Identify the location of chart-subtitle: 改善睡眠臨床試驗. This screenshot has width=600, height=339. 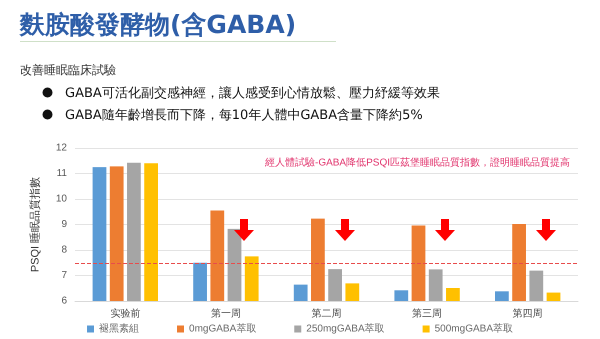
(68, 70).